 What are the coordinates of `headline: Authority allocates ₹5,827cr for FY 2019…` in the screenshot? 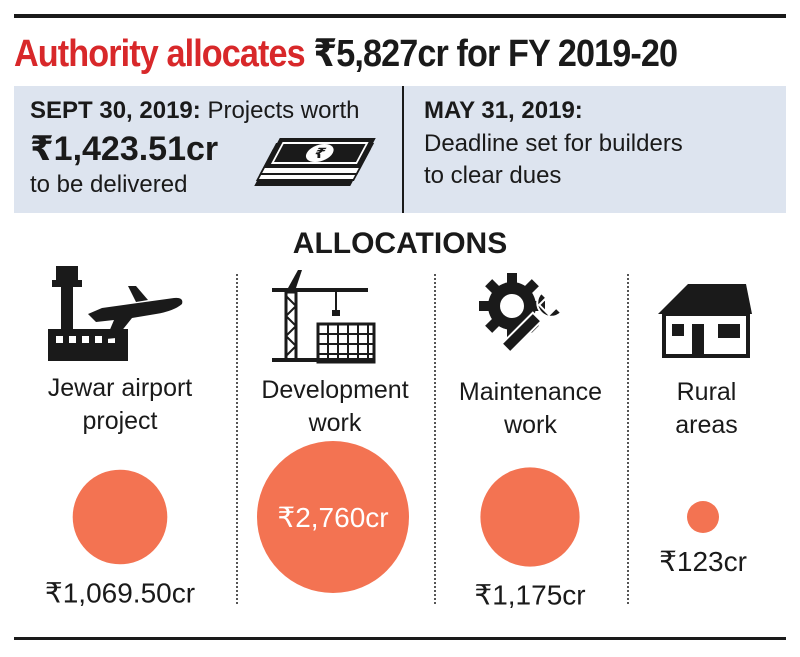 It's located at (361, 54).